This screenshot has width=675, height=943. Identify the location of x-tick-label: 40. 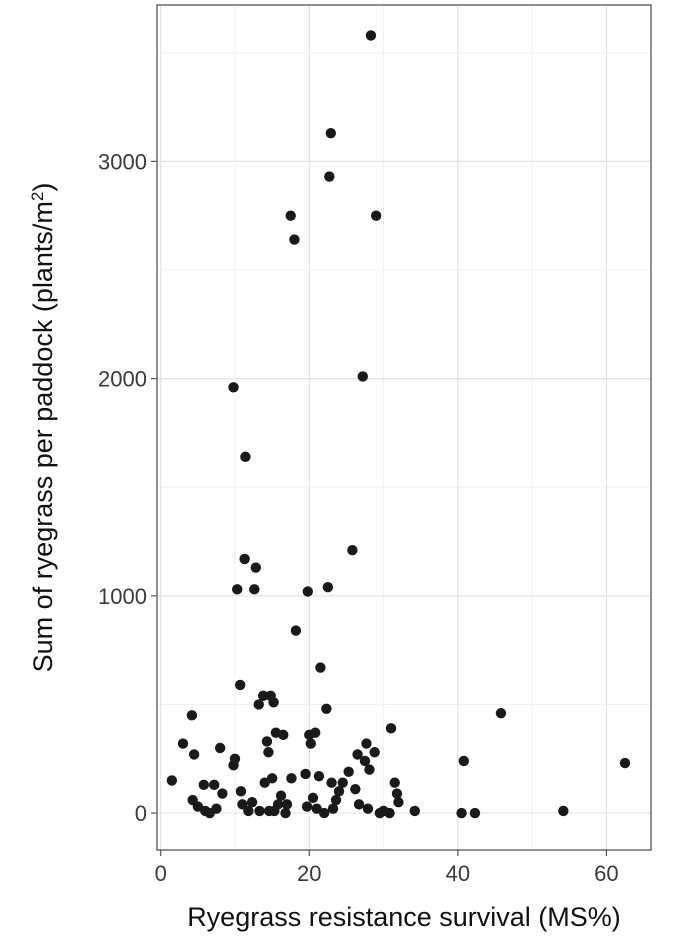
(458, 873).